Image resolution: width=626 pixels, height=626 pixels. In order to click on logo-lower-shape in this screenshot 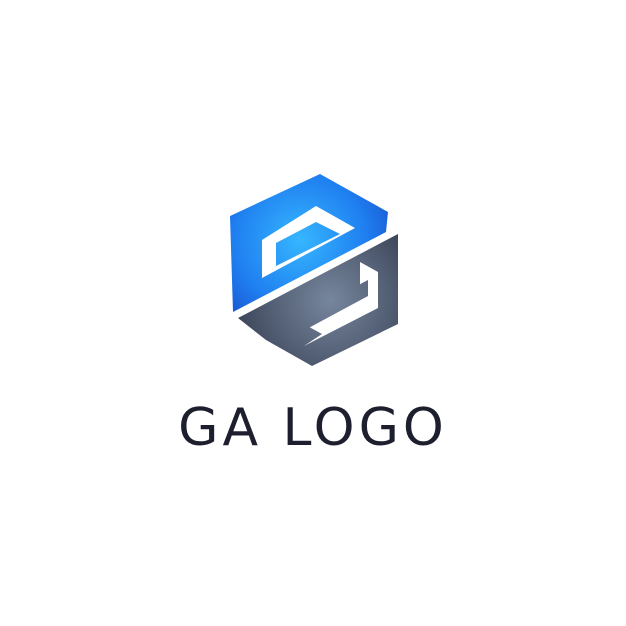, I will do `click(318, 300)`.